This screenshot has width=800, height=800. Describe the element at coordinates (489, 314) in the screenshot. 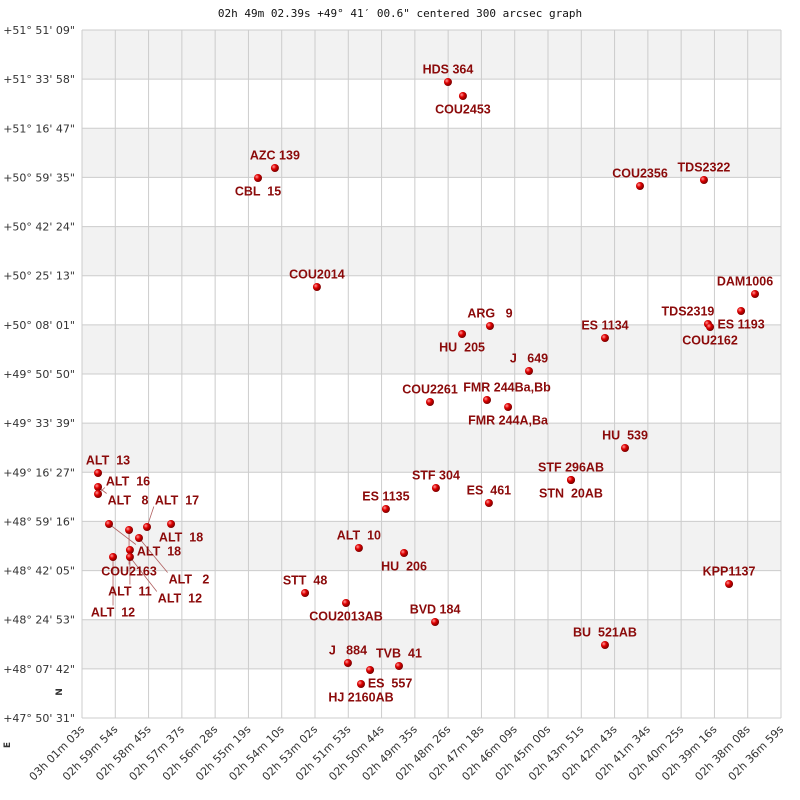

I see `star-label: ARG 9` at that location.